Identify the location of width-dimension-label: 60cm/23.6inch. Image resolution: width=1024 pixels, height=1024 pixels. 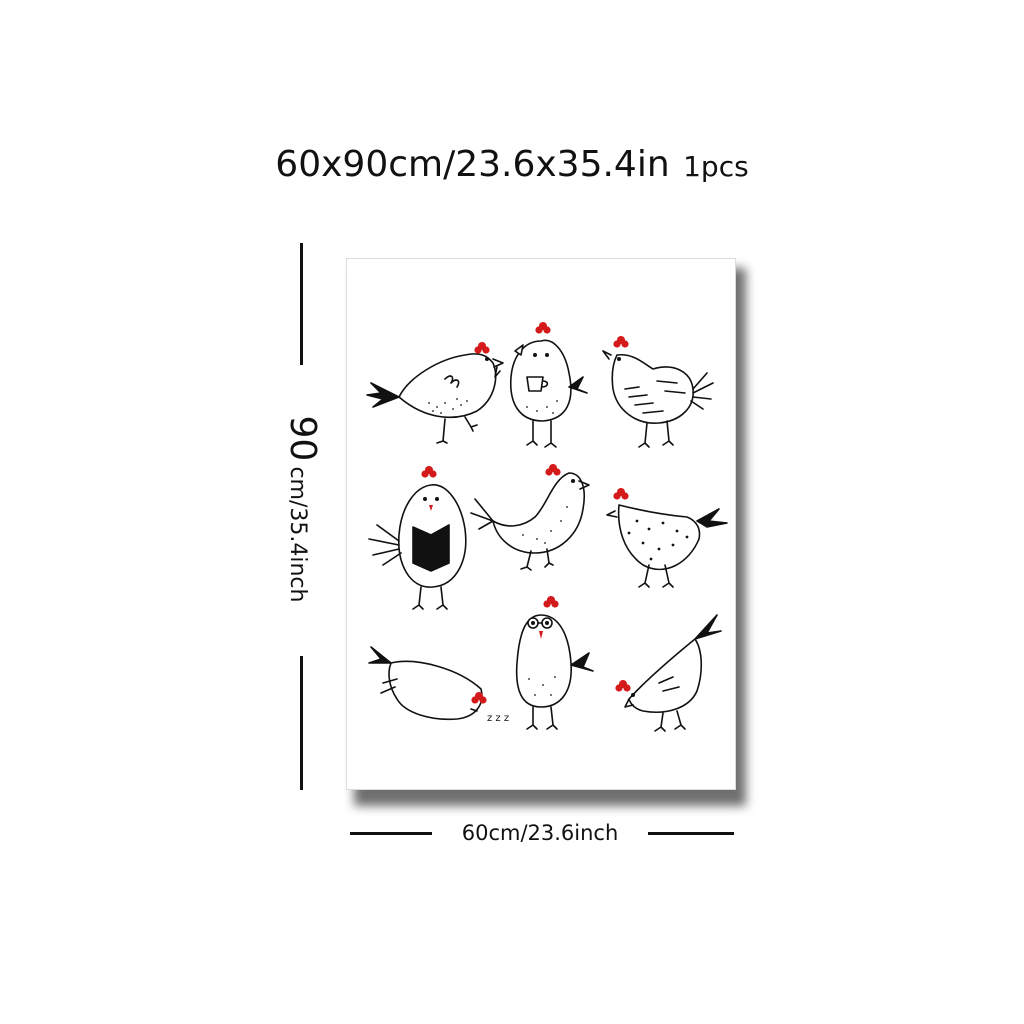
(540, 833).